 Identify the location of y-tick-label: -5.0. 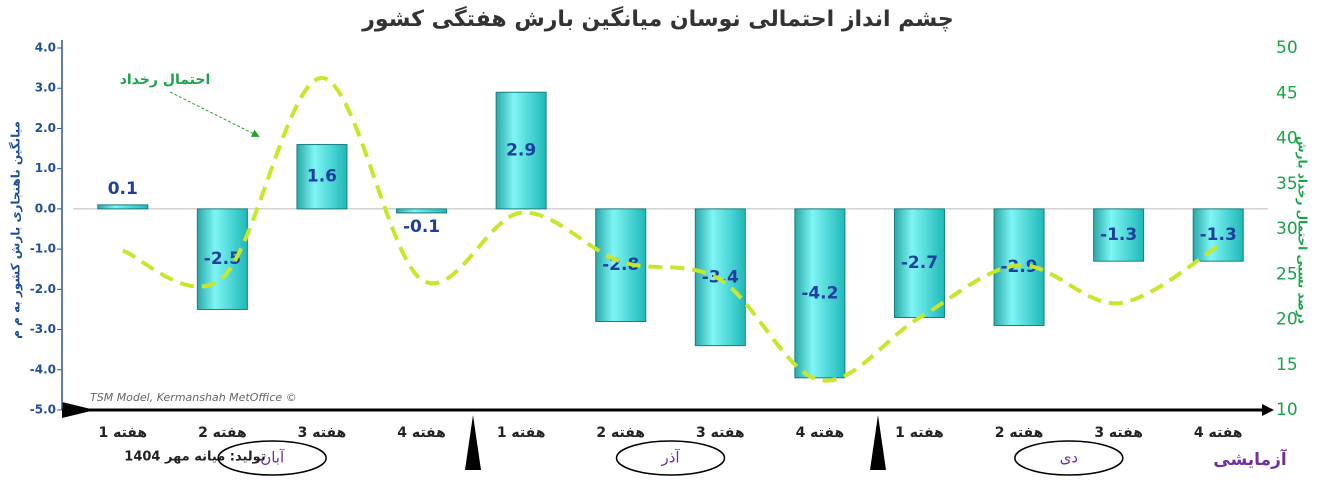
(43, 410).